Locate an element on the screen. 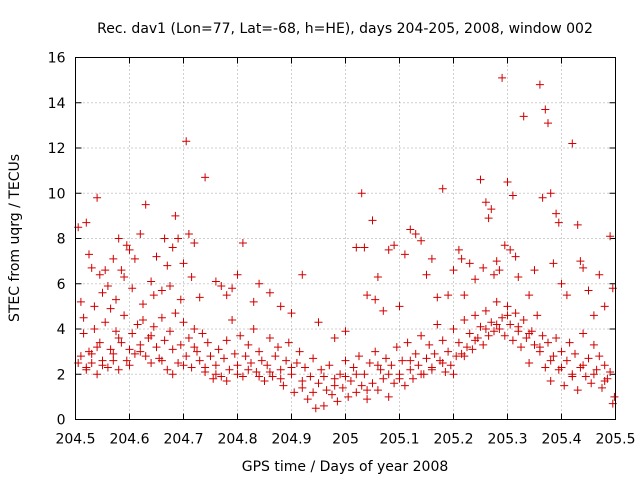 The height and width of the screenshot is (480, 640). y-tick-label: 2 is located at coordinates (61, 375).